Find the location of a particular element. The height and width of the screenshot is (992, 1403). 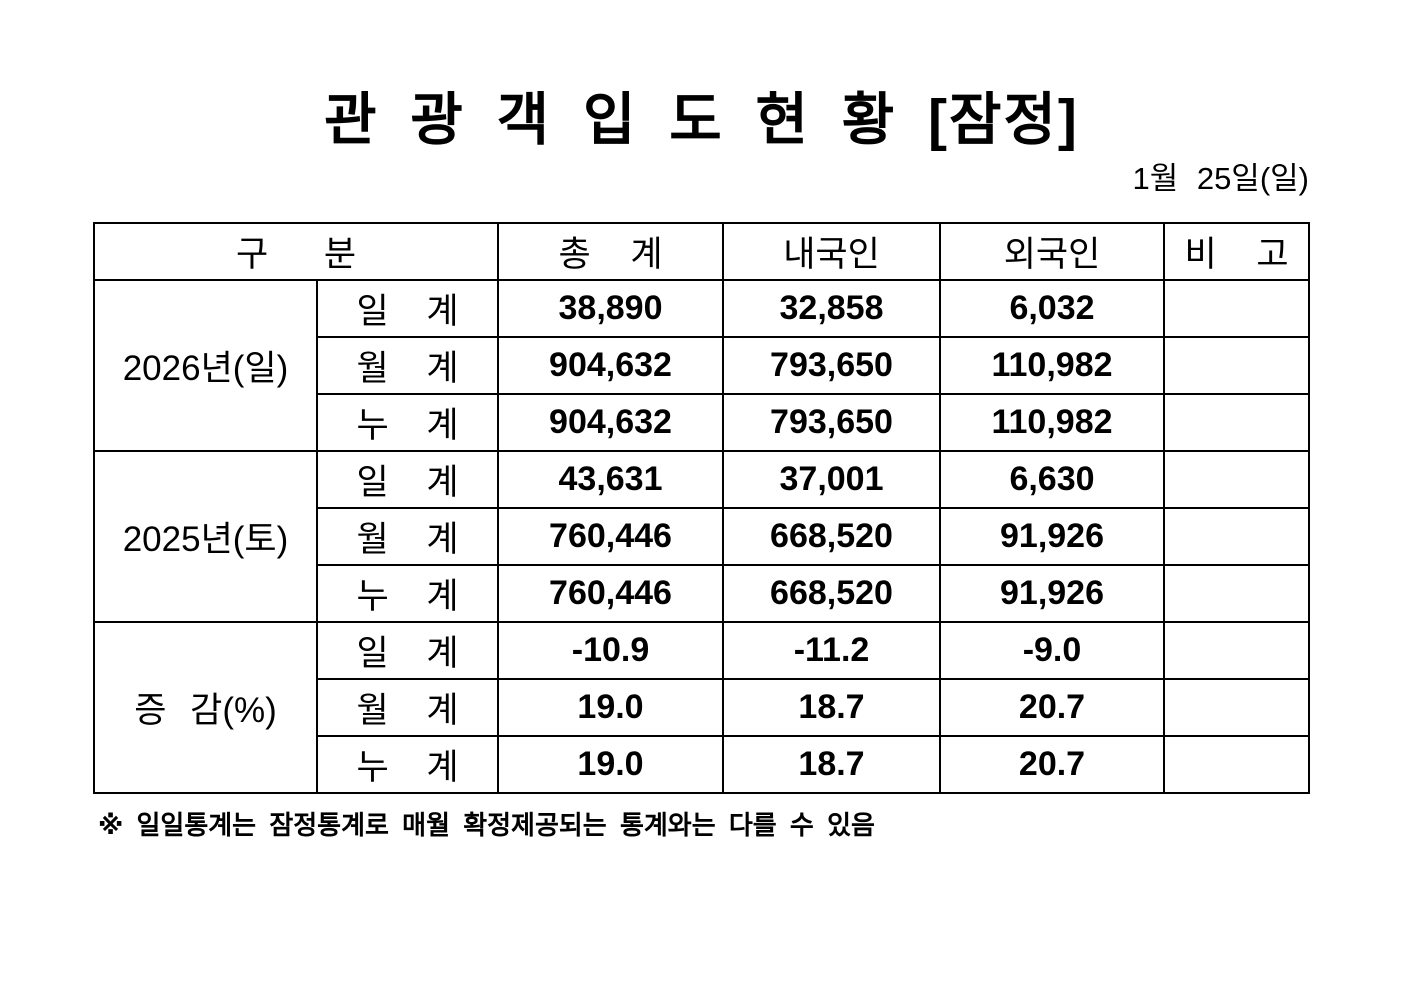

cell-domestic: 37,001 is located at coordinates (831, 479).